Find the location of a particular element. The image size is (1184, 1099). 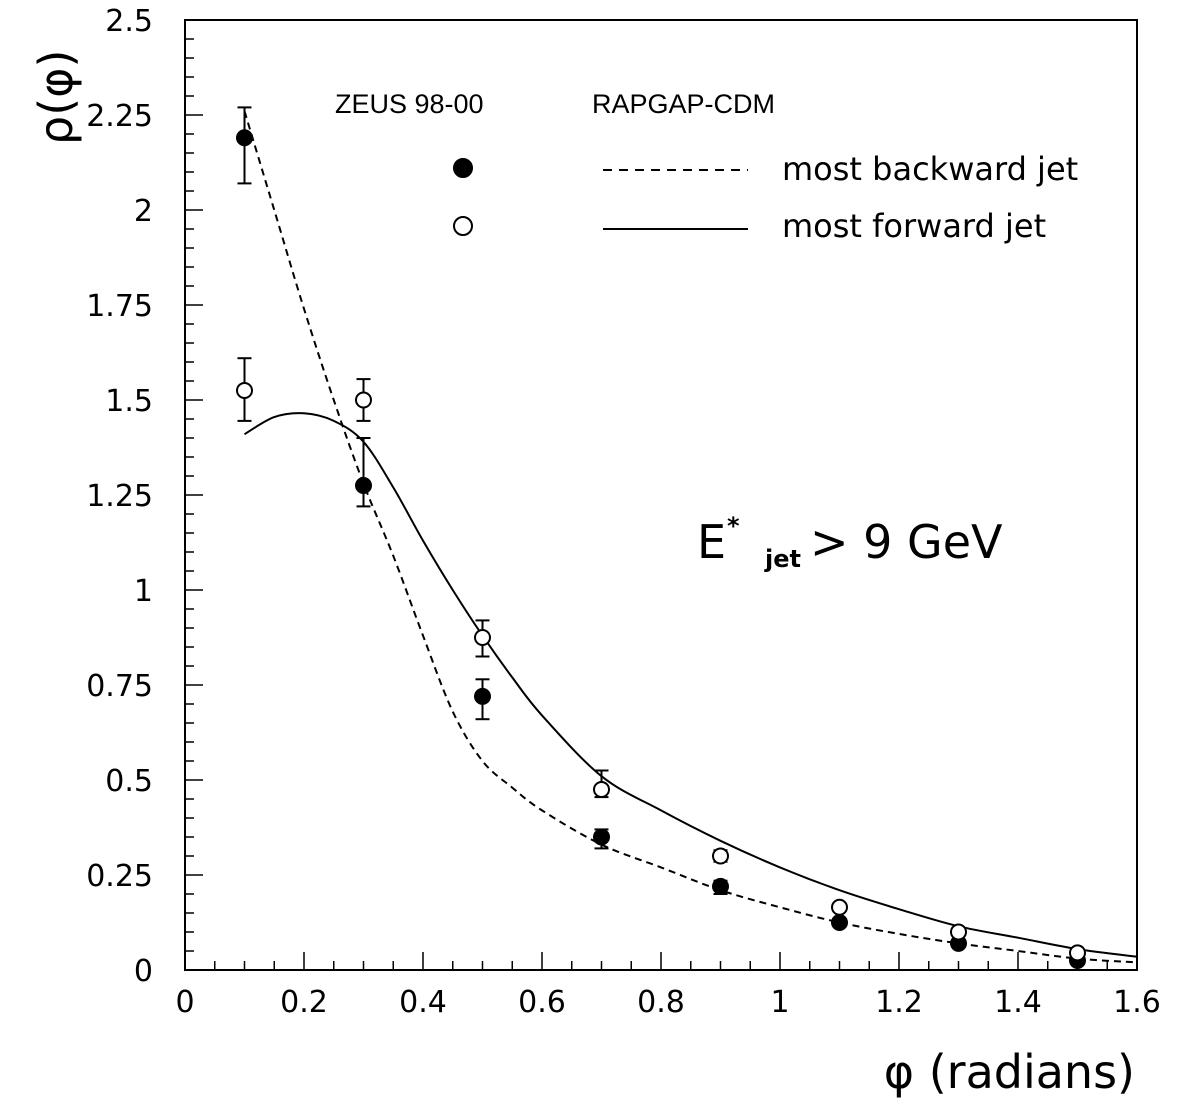

legend-header-data: ZEUS 98-00 is located at coordinates (409, 104).